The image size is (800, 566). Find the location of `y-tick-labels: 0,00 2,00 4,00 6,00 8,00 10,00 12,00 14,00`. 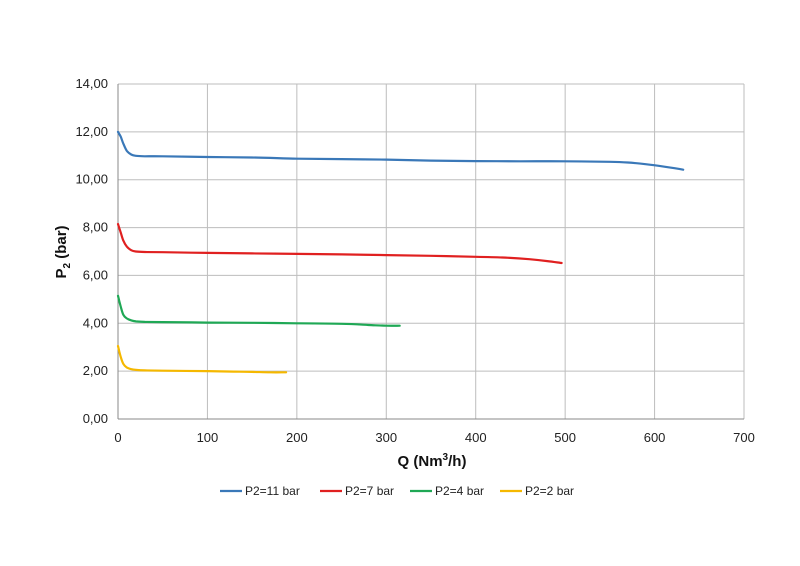

y-tick-labels: 0,00 2,00 4,00 6,00 8,00 10,00 12,00 14,00 is located at coordinates (91, 251).